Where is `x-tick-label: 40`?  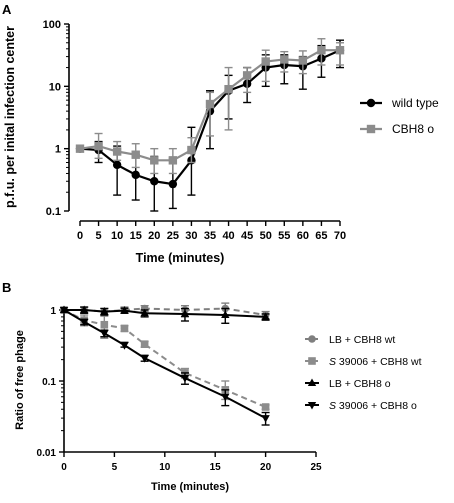 x-tick-label: 40 is located at coordinates (228, 236).